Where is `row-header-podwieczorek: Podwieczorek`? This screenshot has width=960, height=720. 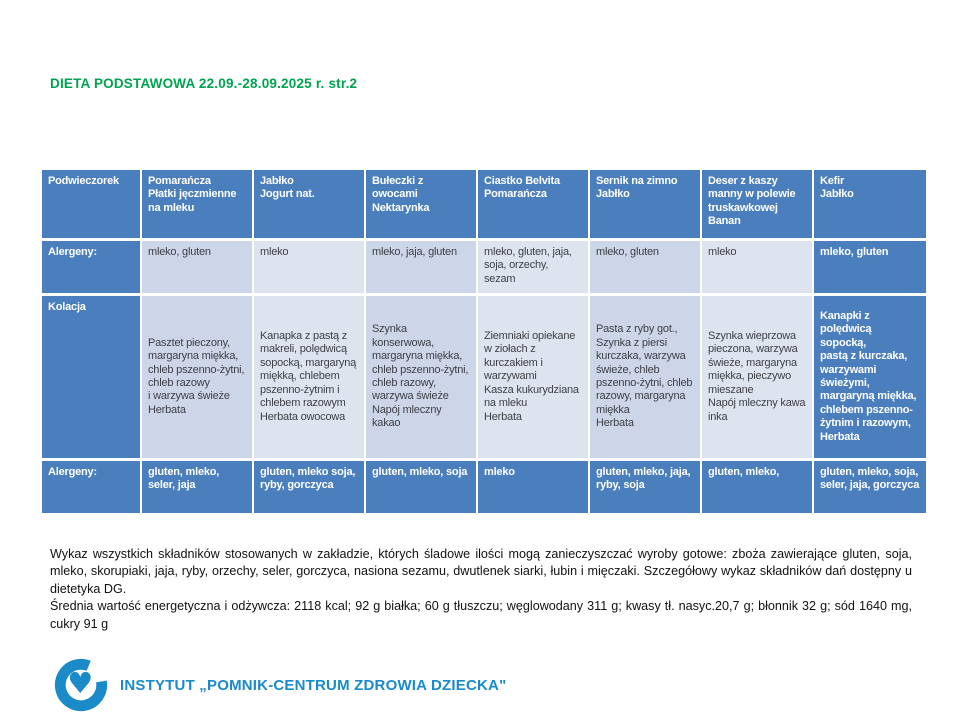
row-header-podwieczorek: Podwieczorek is located at coordinates (91, 204).